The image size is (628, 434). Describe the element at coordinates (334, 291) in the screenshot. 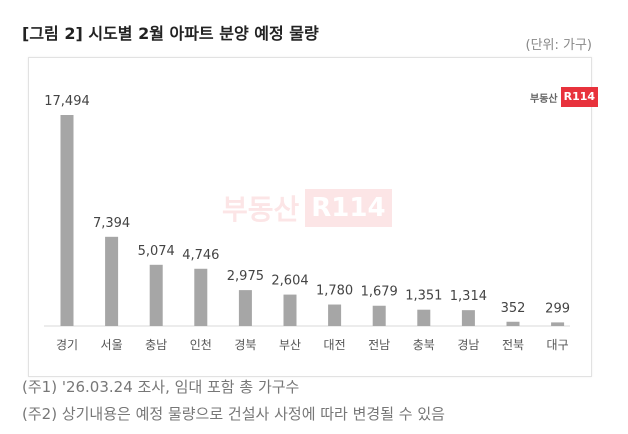

I see `data-label: 1,780` at that location.